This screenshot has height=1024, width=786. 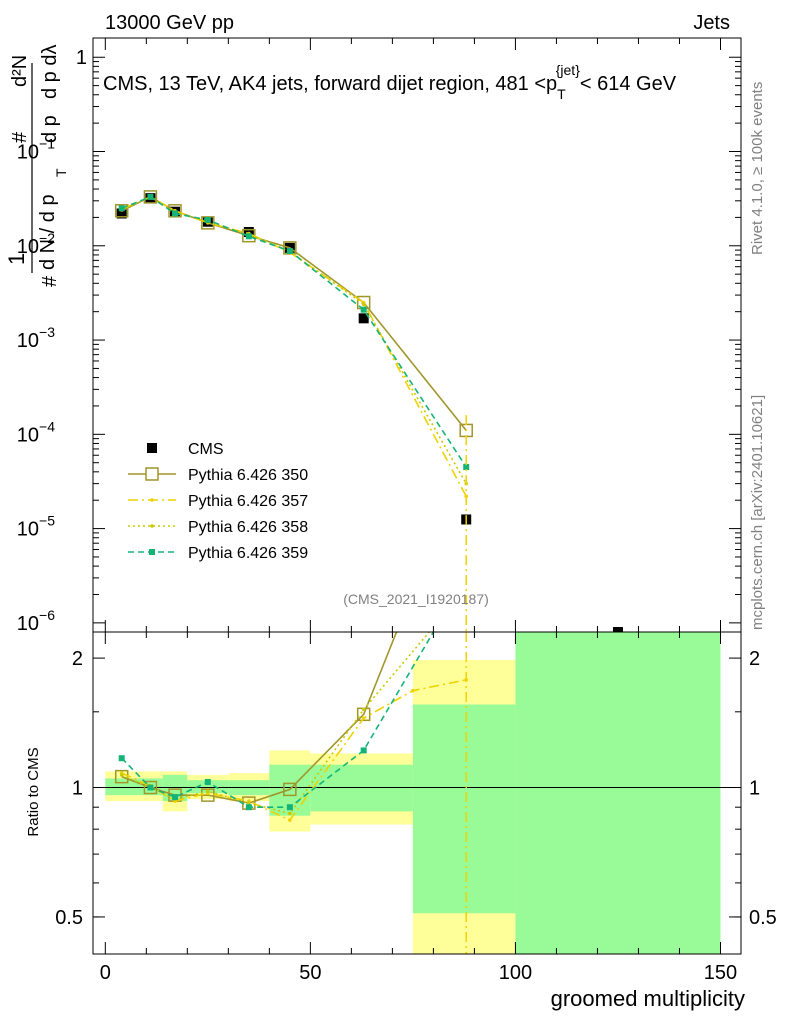 What do you see at coordinates (416, 599) in the screenshot?
I see `analysis-watermark: (CMS_2021_I1920187)` at bounding box center [416, 599].